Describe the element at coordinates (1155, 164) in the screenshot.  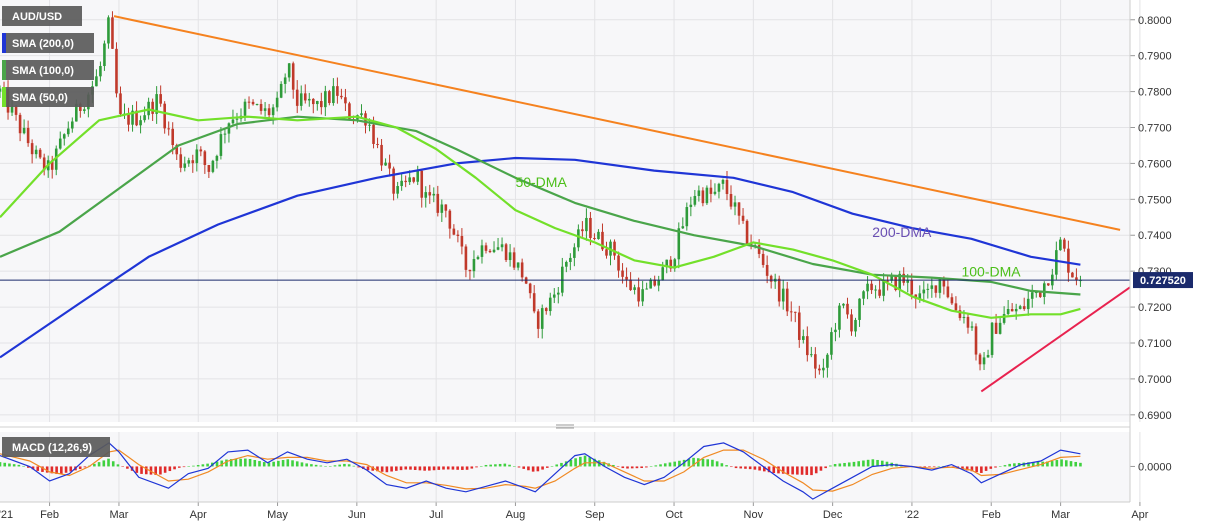
I see `price-tick-label: 0.7600` at that location.